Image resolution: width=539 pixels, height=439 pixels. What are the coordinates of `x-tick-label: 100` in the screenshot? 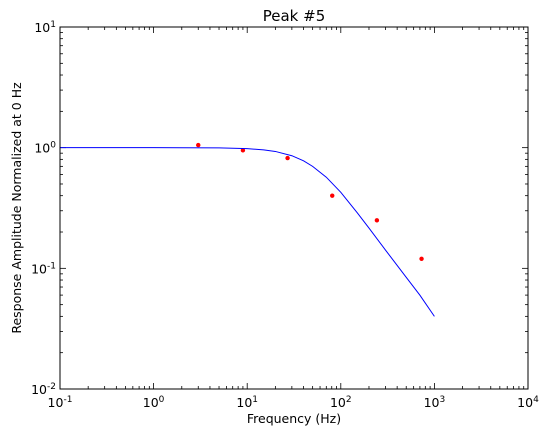 It's located at (154, 402).